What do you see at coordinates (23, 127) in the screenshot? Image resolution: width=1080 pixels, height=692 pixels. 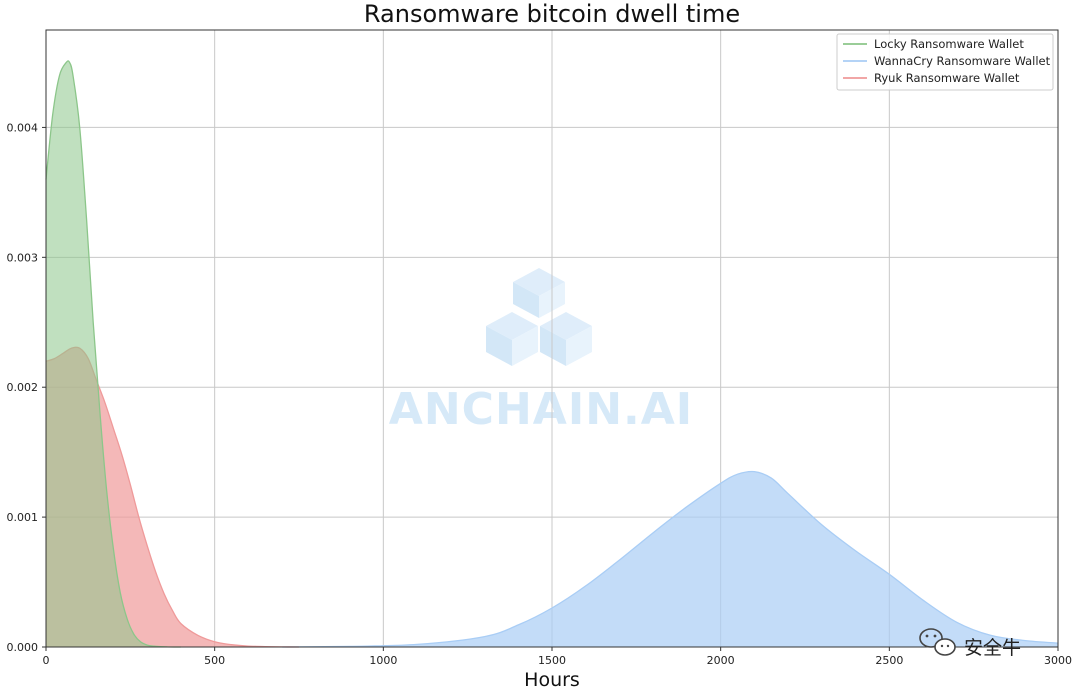 I see `y-tick-label: 0.004` at bounding box center [23, 127].